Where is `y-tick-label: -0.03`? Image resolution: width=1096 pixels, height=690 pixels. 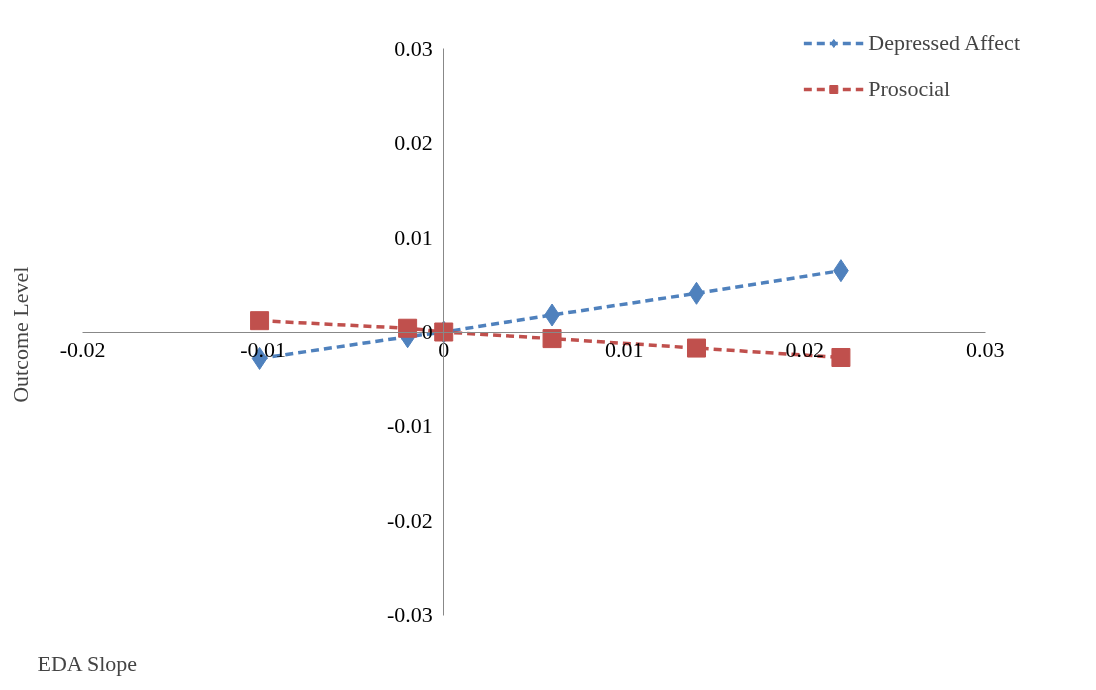 y-tick-label: -0.03 is located at coordinates (409, 615).